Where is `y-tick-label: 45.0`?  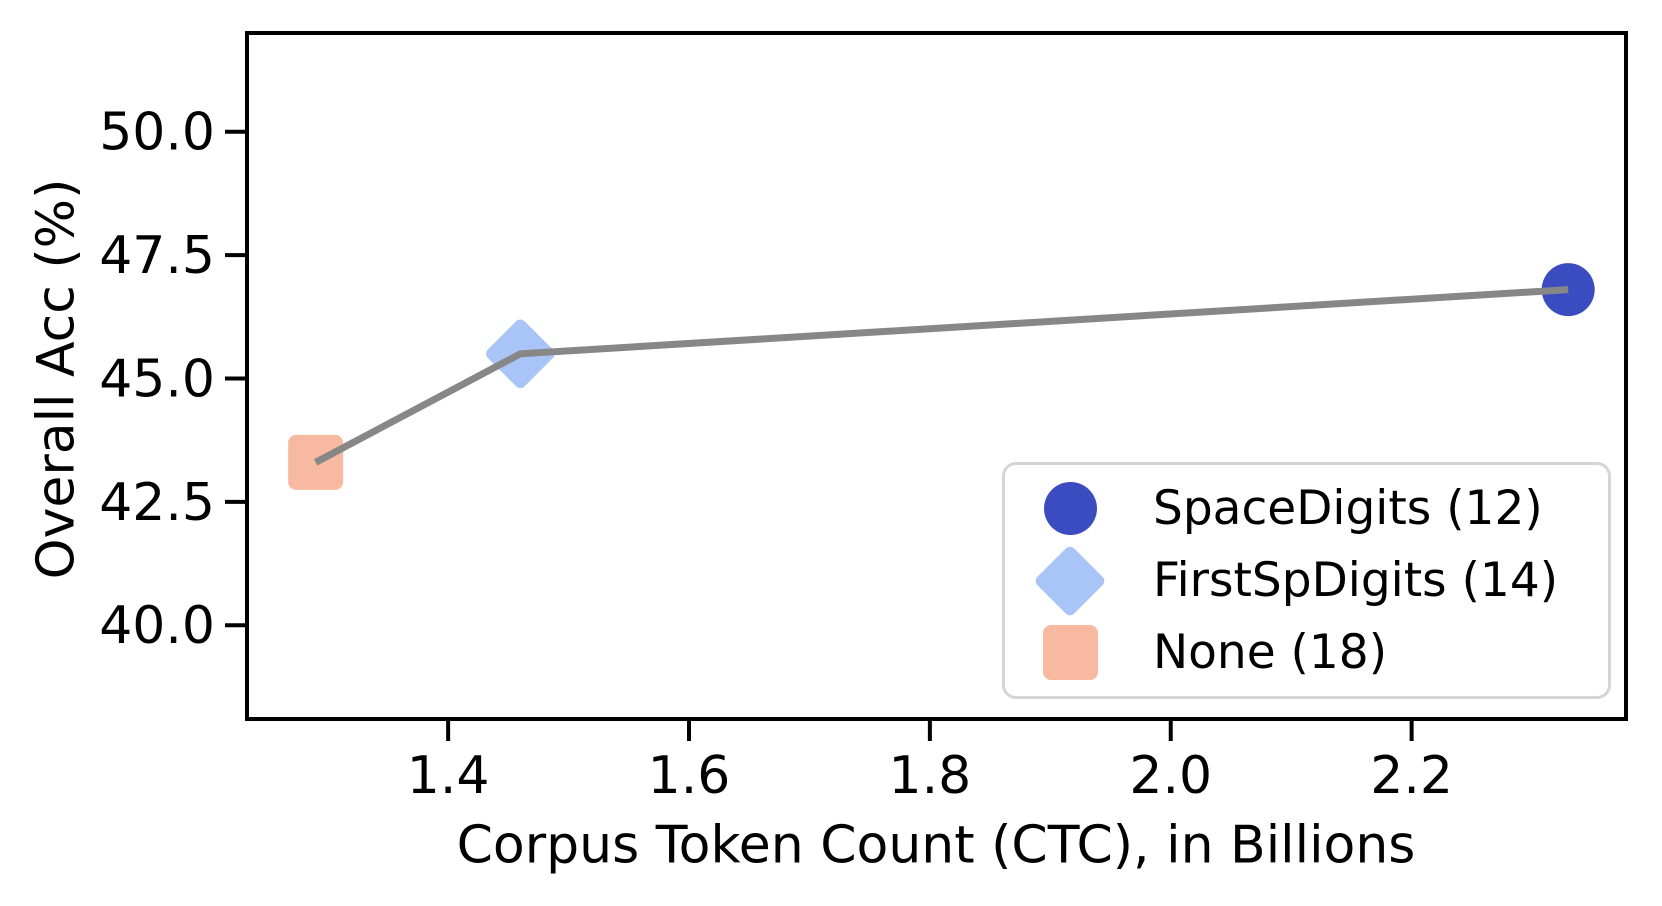 y-tick-label: 45.0 is located at coordinates (157, 379).